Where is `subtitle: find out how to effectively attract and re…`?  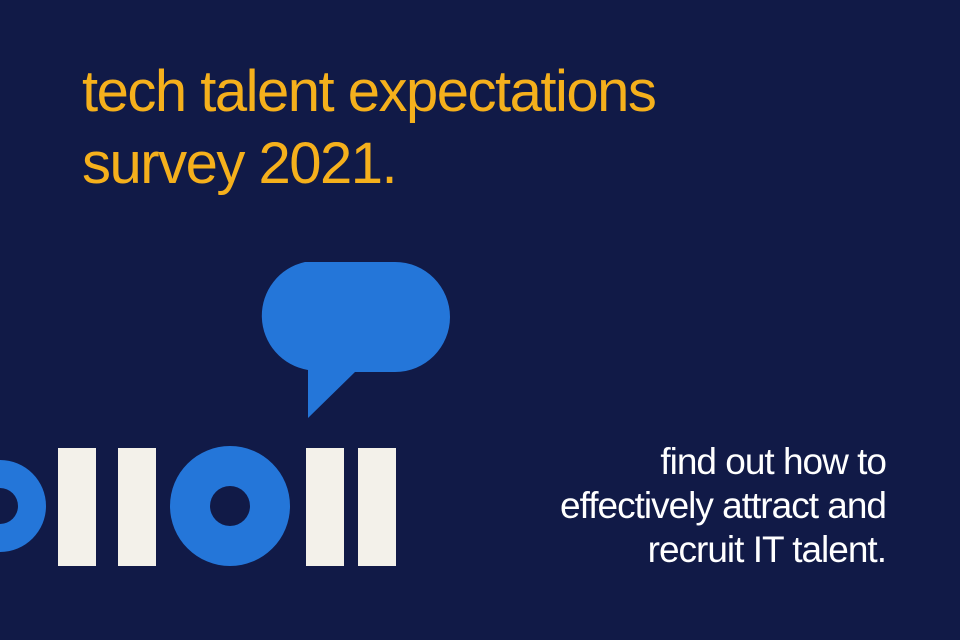 subtitle: find out how to effectively attract and re… is located at coordinates (723, 506).